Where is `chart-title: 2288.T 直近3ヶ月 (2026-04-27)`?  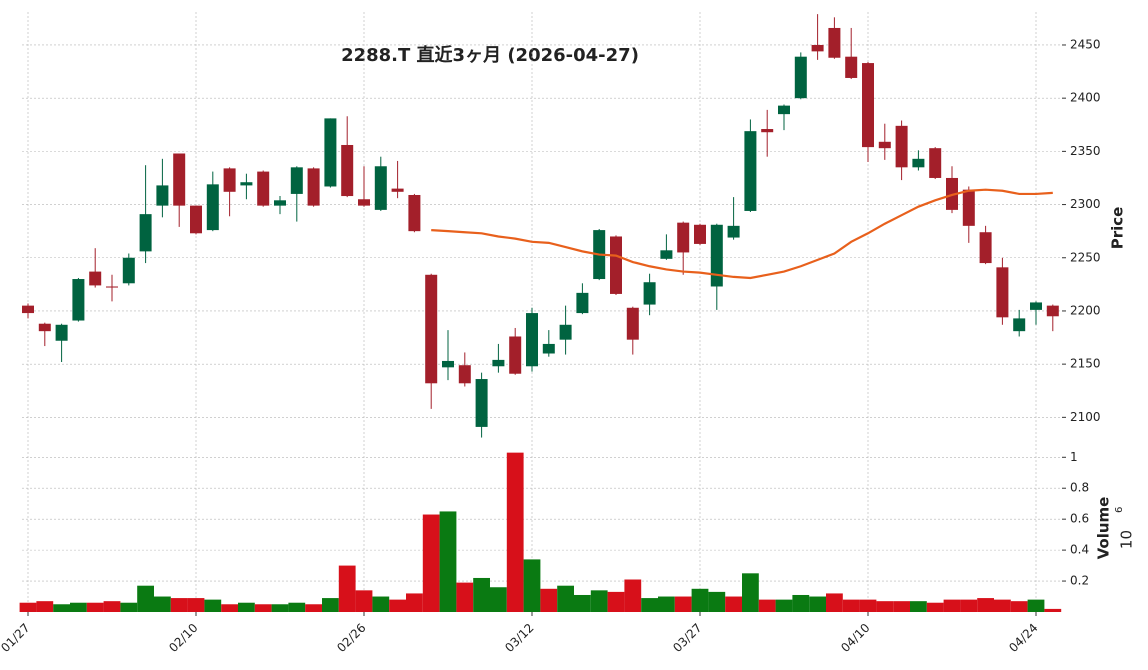
chart-title: 2288.T 直近3ヶ月 (2026-04-27) is located at coordinates (490, 55).